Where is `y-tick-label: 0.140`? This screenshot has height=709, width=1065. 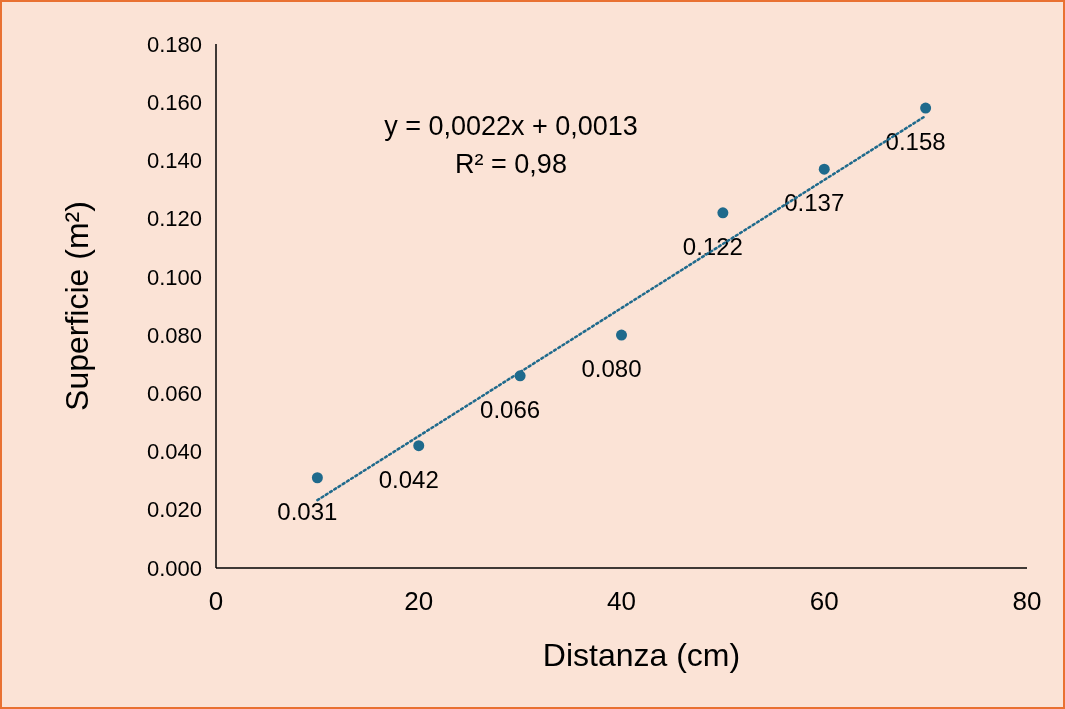 y-tick-label: 0.140 is located at coordinates (174, 161).